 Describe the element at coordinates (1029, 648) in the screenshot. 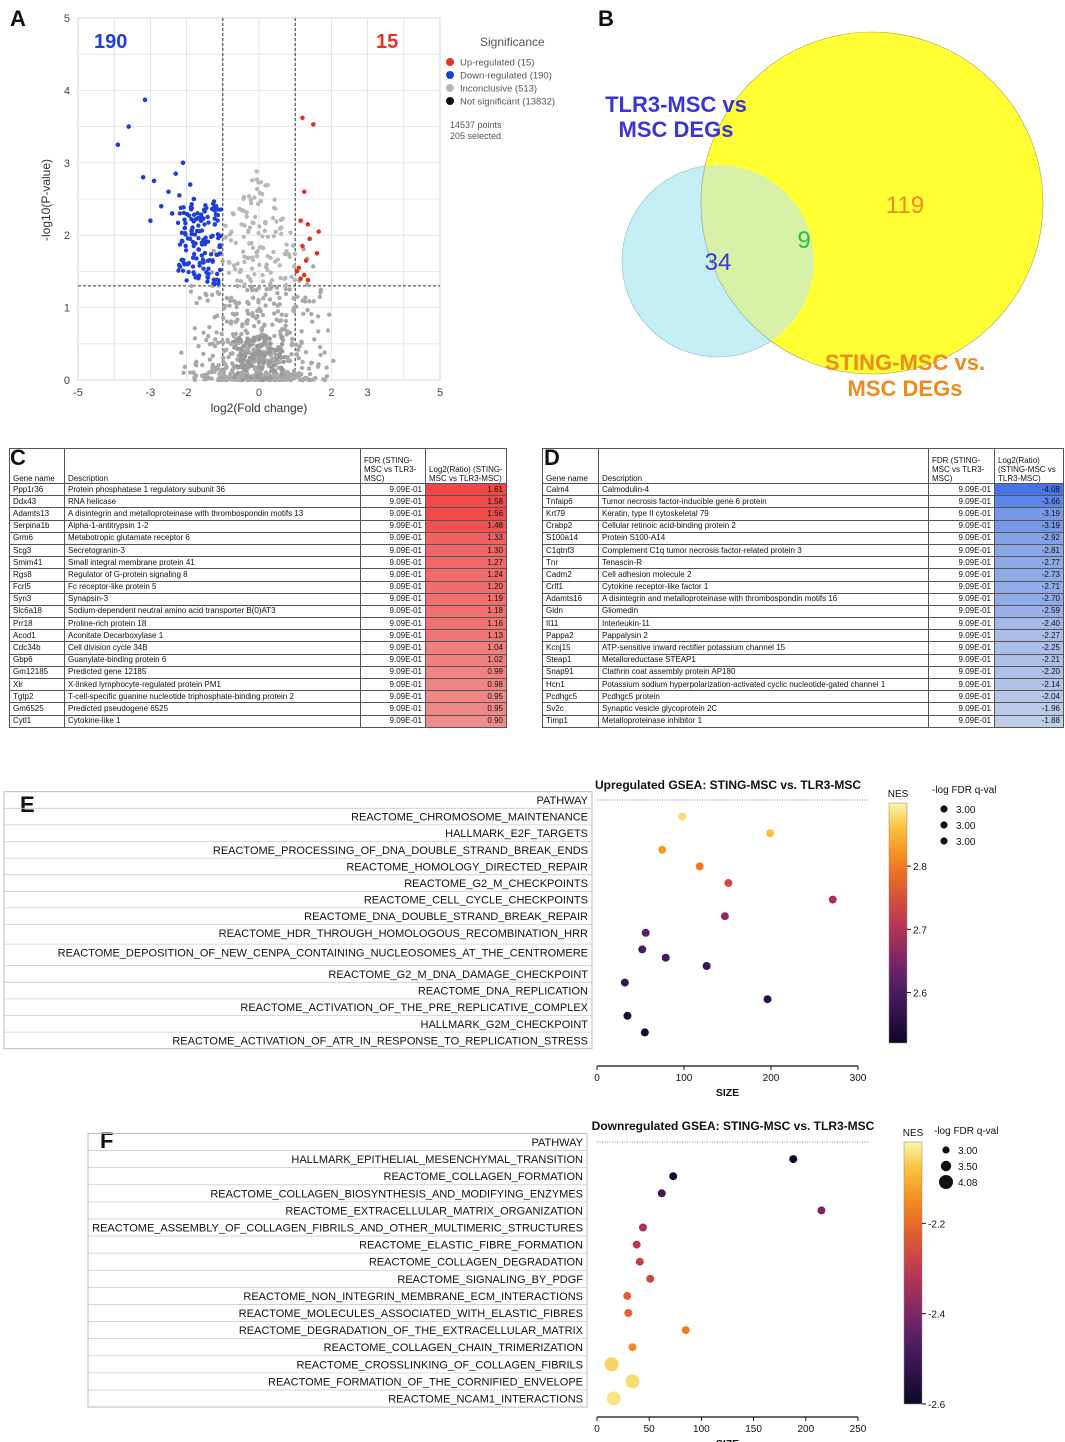

I see `log2ratio-cell: -2.25` at that location.